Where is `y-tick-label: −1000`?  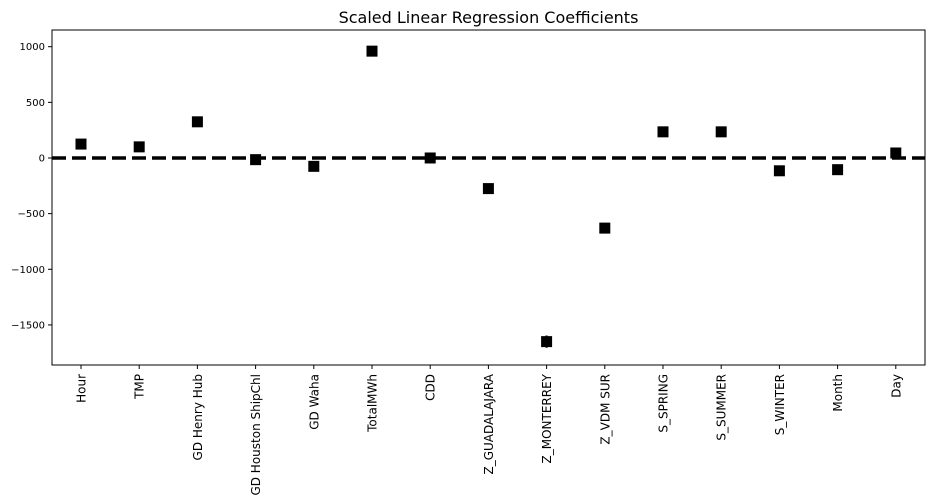
y-tick-label: −1000 is located at coordinates (28, 270).